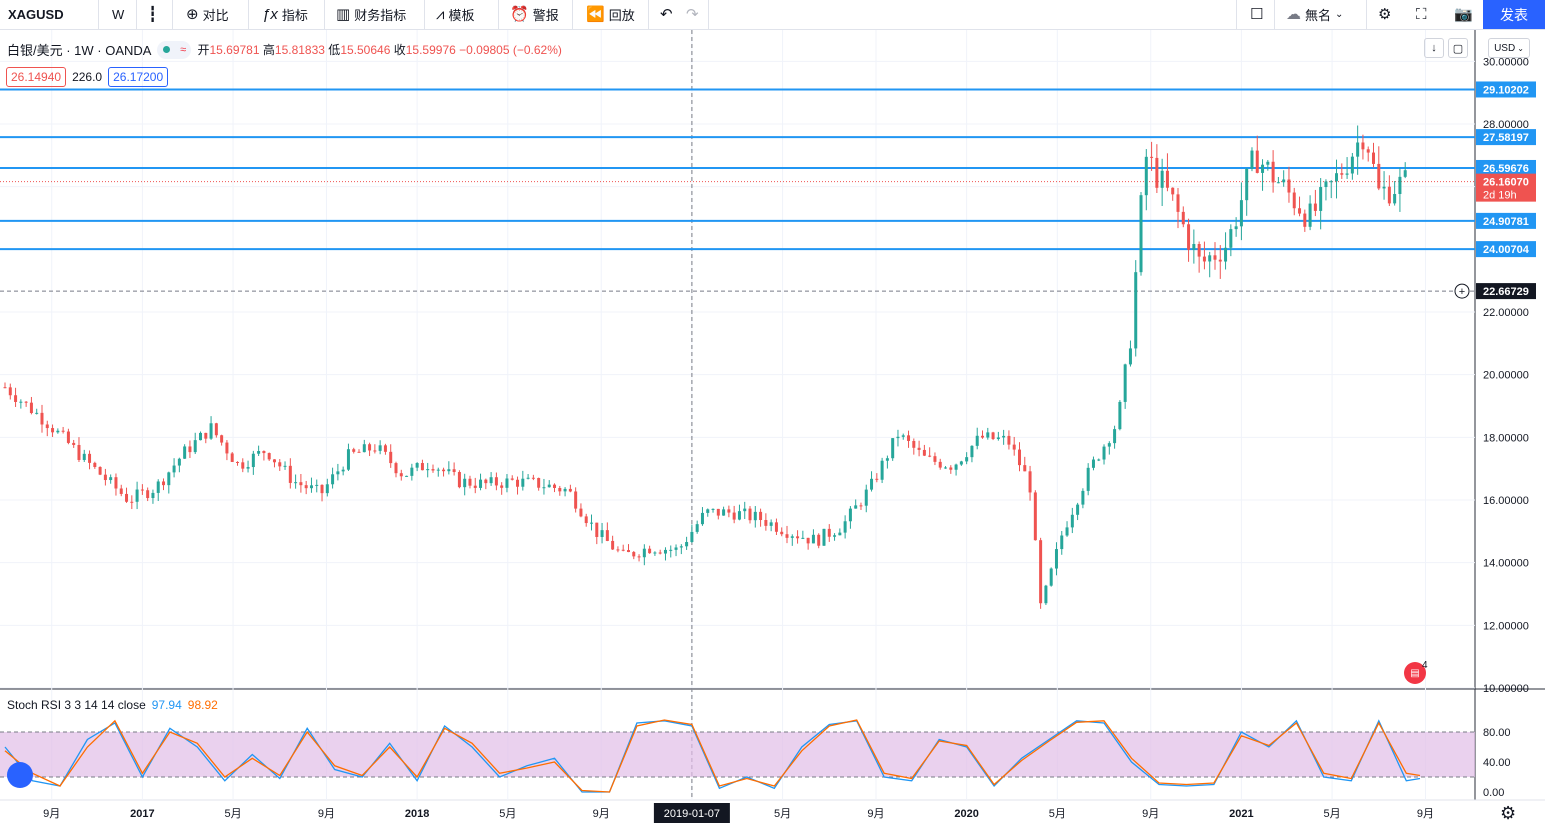 The width and height of the screenshot is (1545, 830). Describe the element at coordinates (207, 14) in the screenshot. I see `compare-button: ⊕ 对比` at that location.